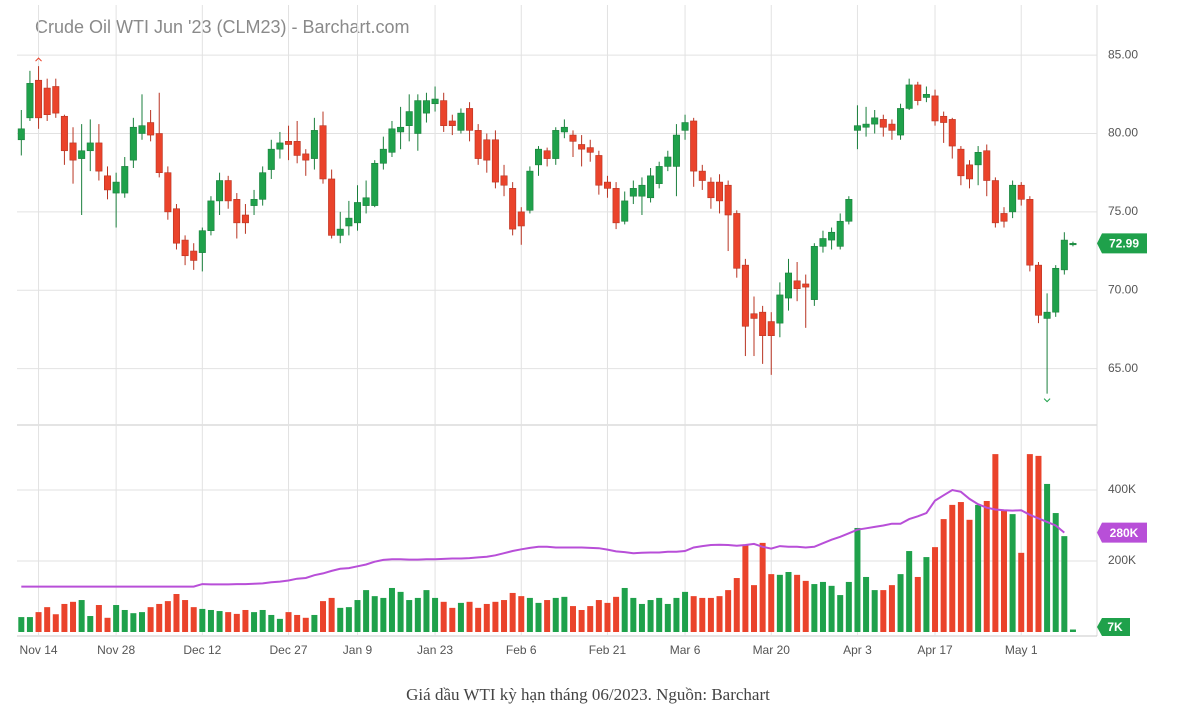 The image size is (1177, 721). I want to click on x-tick-label: Feb 6, so click(521, 650).